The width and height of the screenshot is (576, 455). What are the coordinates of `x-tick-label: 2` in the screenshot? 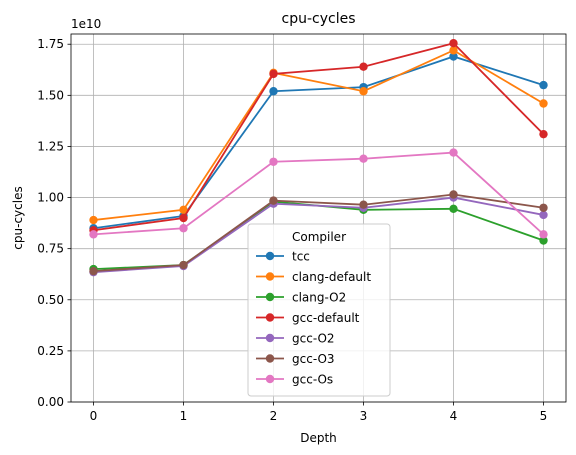 It's located at (274, 416).